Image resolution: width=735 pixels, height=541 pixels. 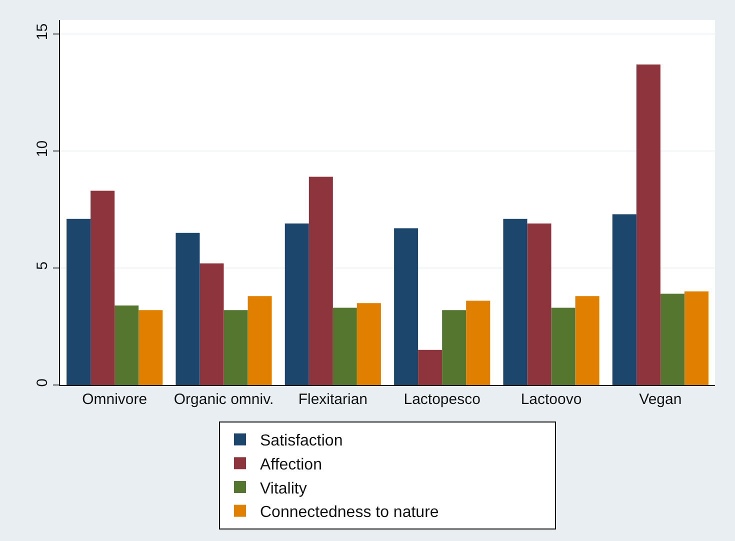 What do you see at coordinates (551, 399) in the screenshot?
I see `x-tick-label: Lactoovo` at bounding box center [551, 399].